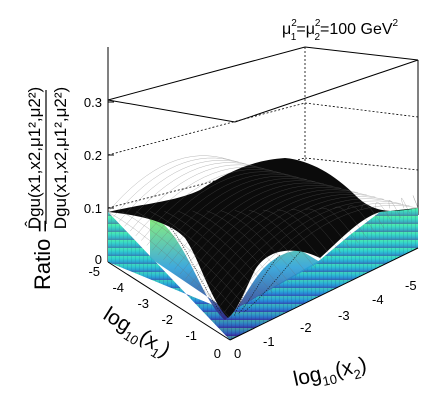 The width and height of the screenshot is (436, 418). I want to click on surface-valley, so click(235, 267).